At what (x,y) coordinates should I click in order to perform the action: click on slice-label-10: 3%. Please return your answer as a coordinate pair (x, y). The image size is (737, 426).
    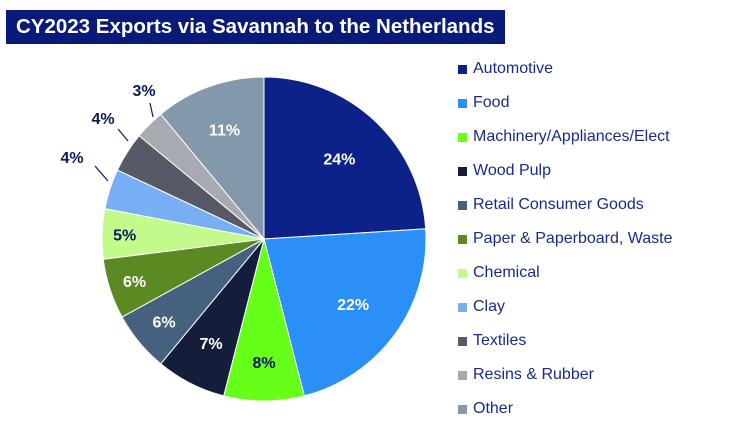
    Looking at the image, I should click on (143, 91).